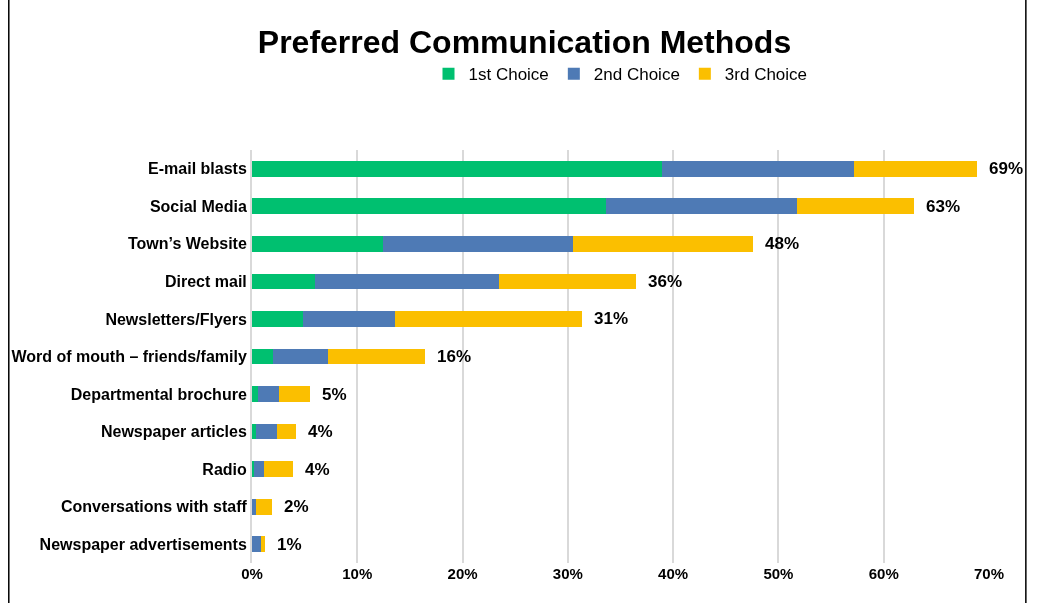  I want to click on y-tick-label: Radio, so click(225, 469).